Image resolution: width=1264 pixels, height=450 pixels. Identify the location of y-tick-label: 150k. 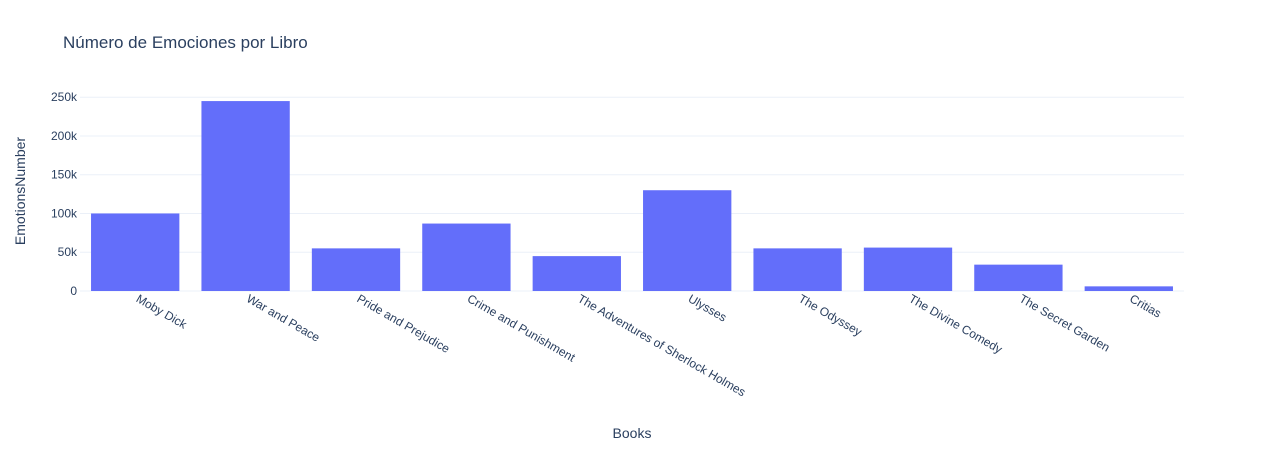
(64, 175).